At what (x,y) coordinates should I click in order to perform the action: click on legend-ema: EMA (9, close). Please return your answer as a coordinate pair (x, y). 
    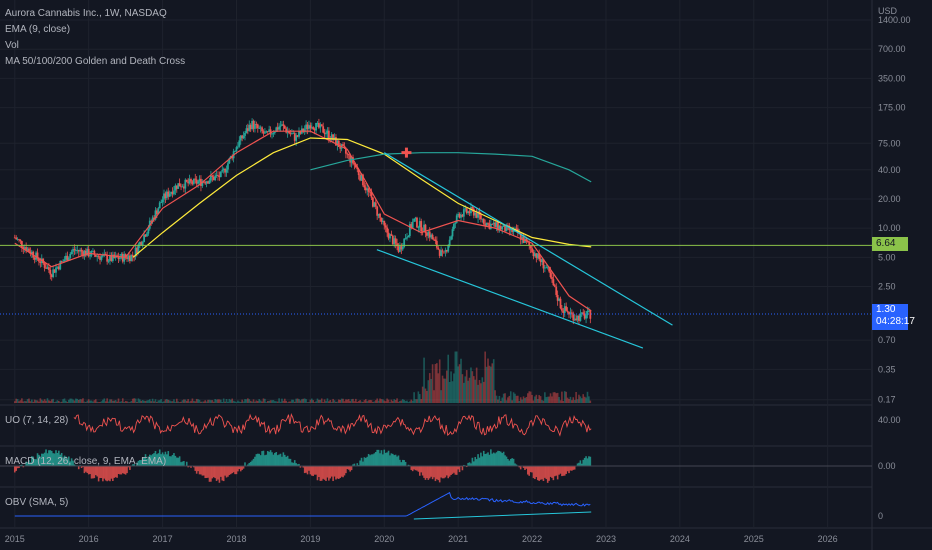
    Looking at the image, I should click on (38, 29).